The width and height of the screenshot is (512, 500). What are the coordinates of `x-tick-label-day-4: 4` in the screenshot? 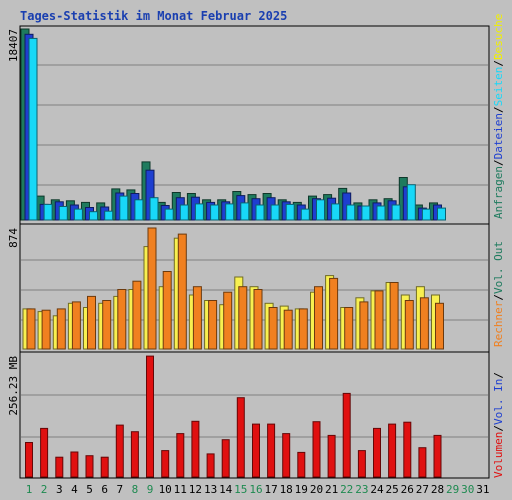 It's located at (74, 489).